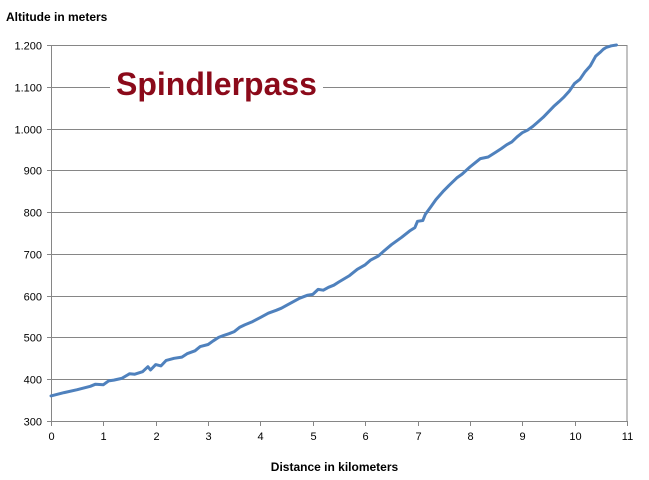 This screenshot has width=649, height=480. Describe the element at coordinates (33, 256) in the screenshot. I see `y-tick-label: 700` at that location.